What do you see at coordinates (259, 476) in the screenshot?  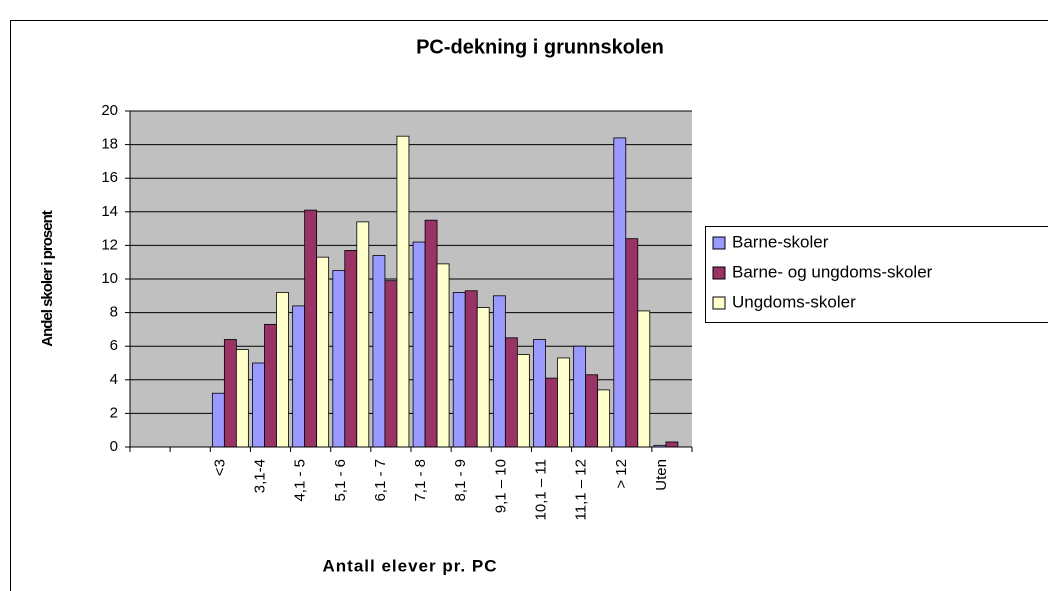 I see `x-tick-label: 3,1-4` at bounding box center [259, 476].